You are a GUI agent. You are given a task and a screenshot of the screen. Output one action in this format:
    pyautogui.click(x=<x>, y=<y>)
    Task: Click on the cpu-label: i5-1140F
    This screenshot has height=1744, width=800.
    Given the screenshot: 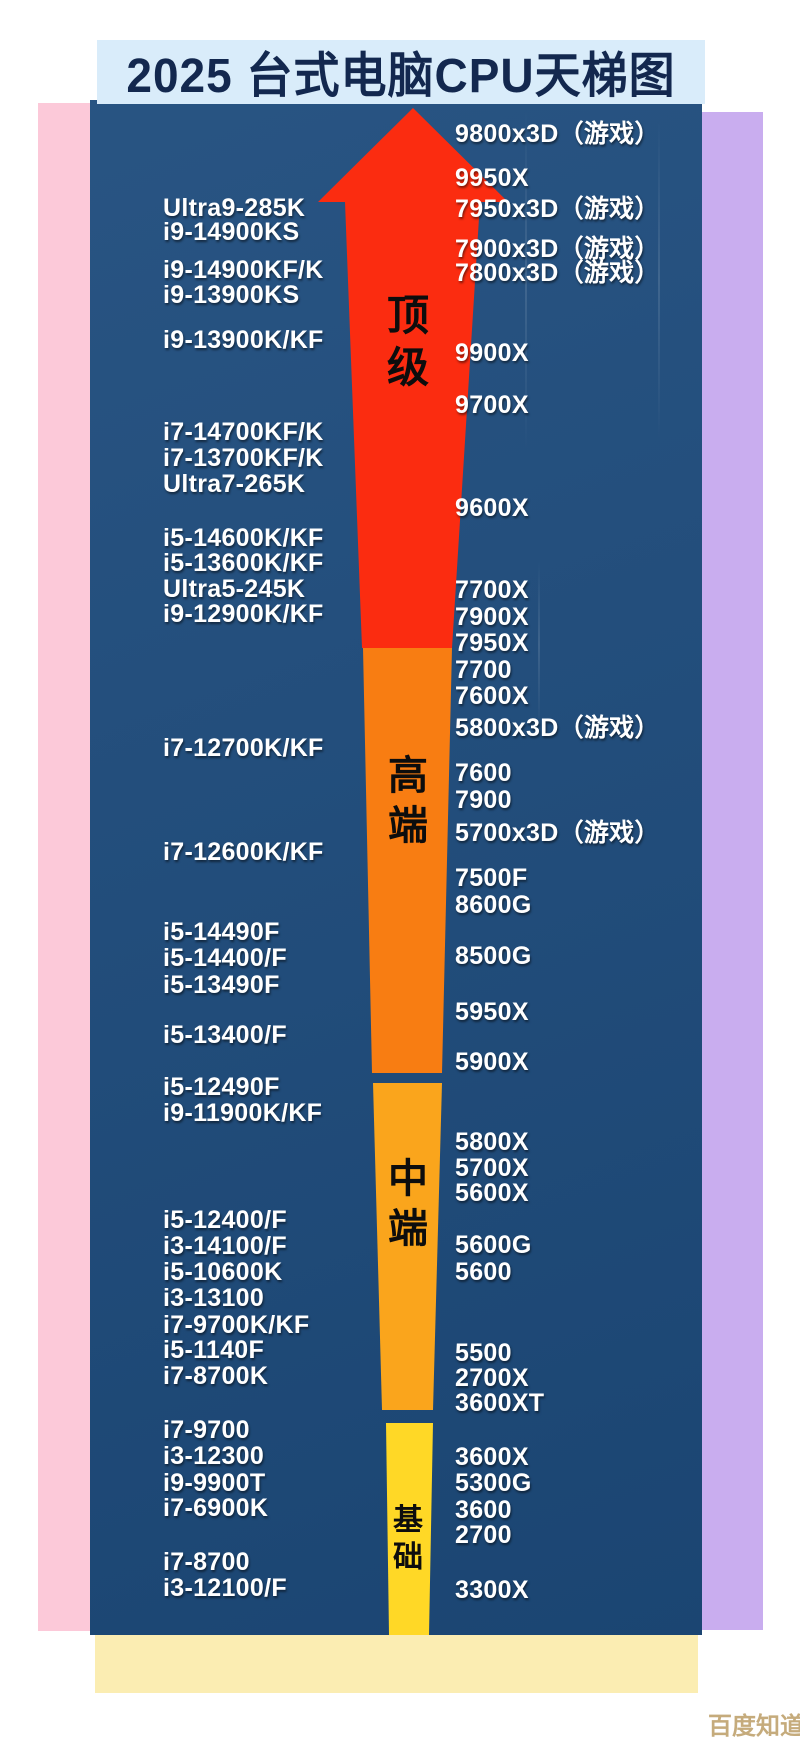 What is the action you would take?
    pyautogui.click(x=214, y=1350)
    